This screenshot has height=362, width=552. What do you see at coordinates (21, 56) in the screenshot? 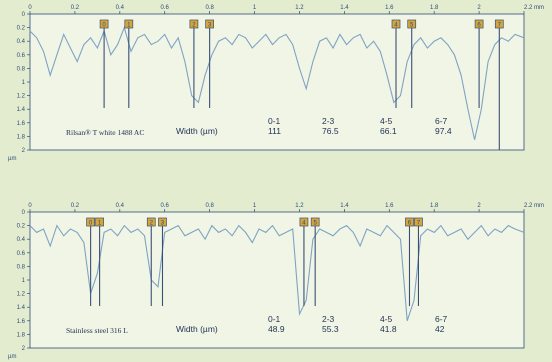
I see `chart-1-y-tick-label: 0.6` at bounding box center [21, 56].